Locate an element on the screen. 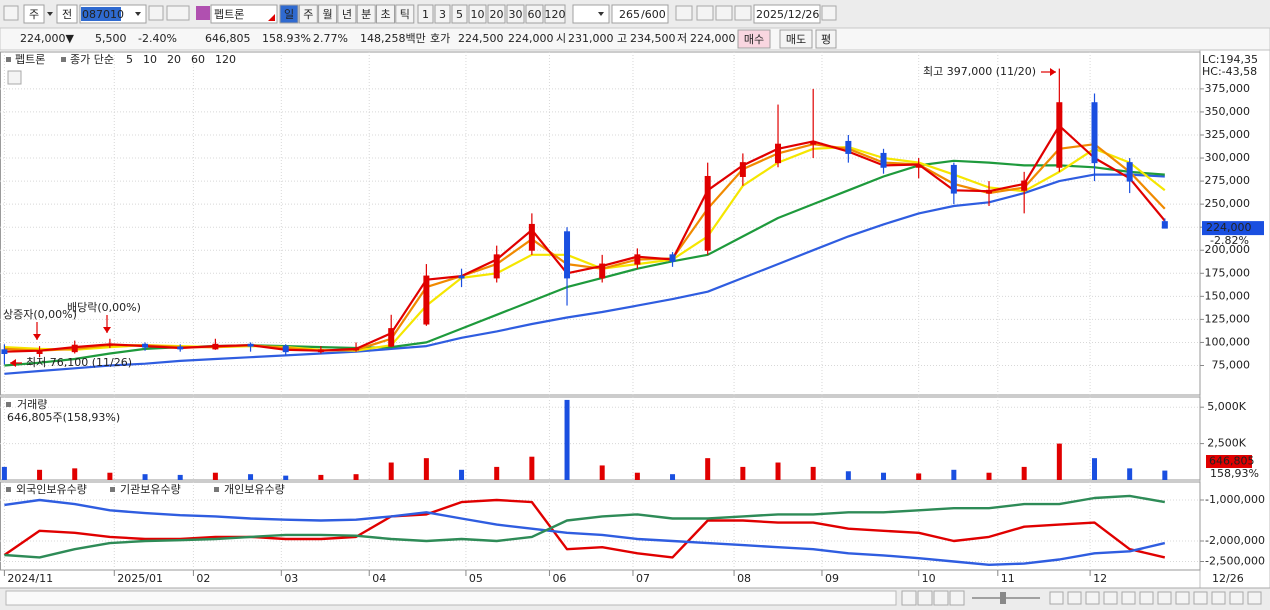 The width and height of the screenshot is (1270, 610). quote-ask: 224,500 is located at coordinates (481, 38).